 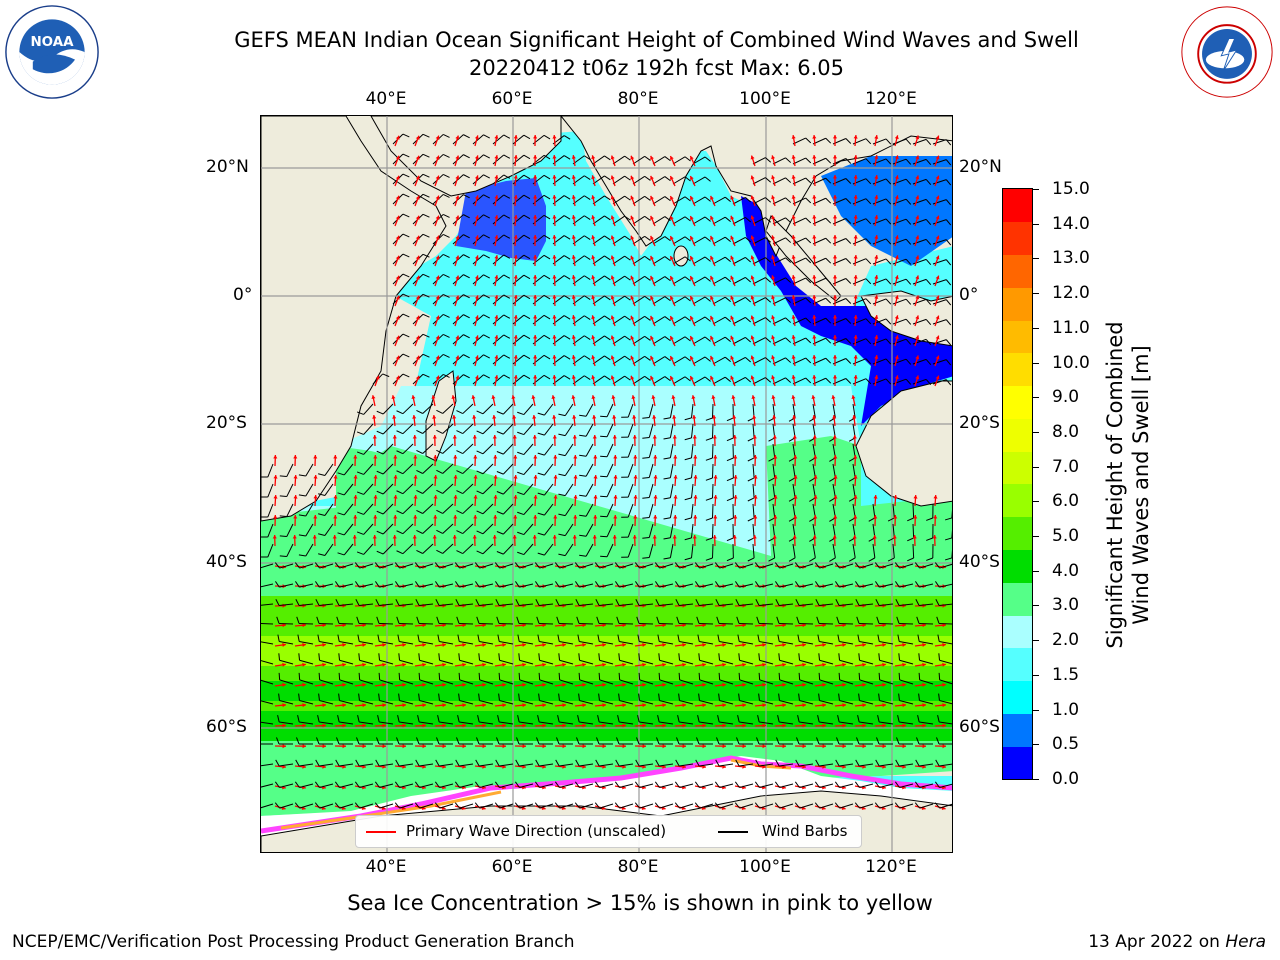 I want to click on australia-landmass, so click(x=903, y=443).